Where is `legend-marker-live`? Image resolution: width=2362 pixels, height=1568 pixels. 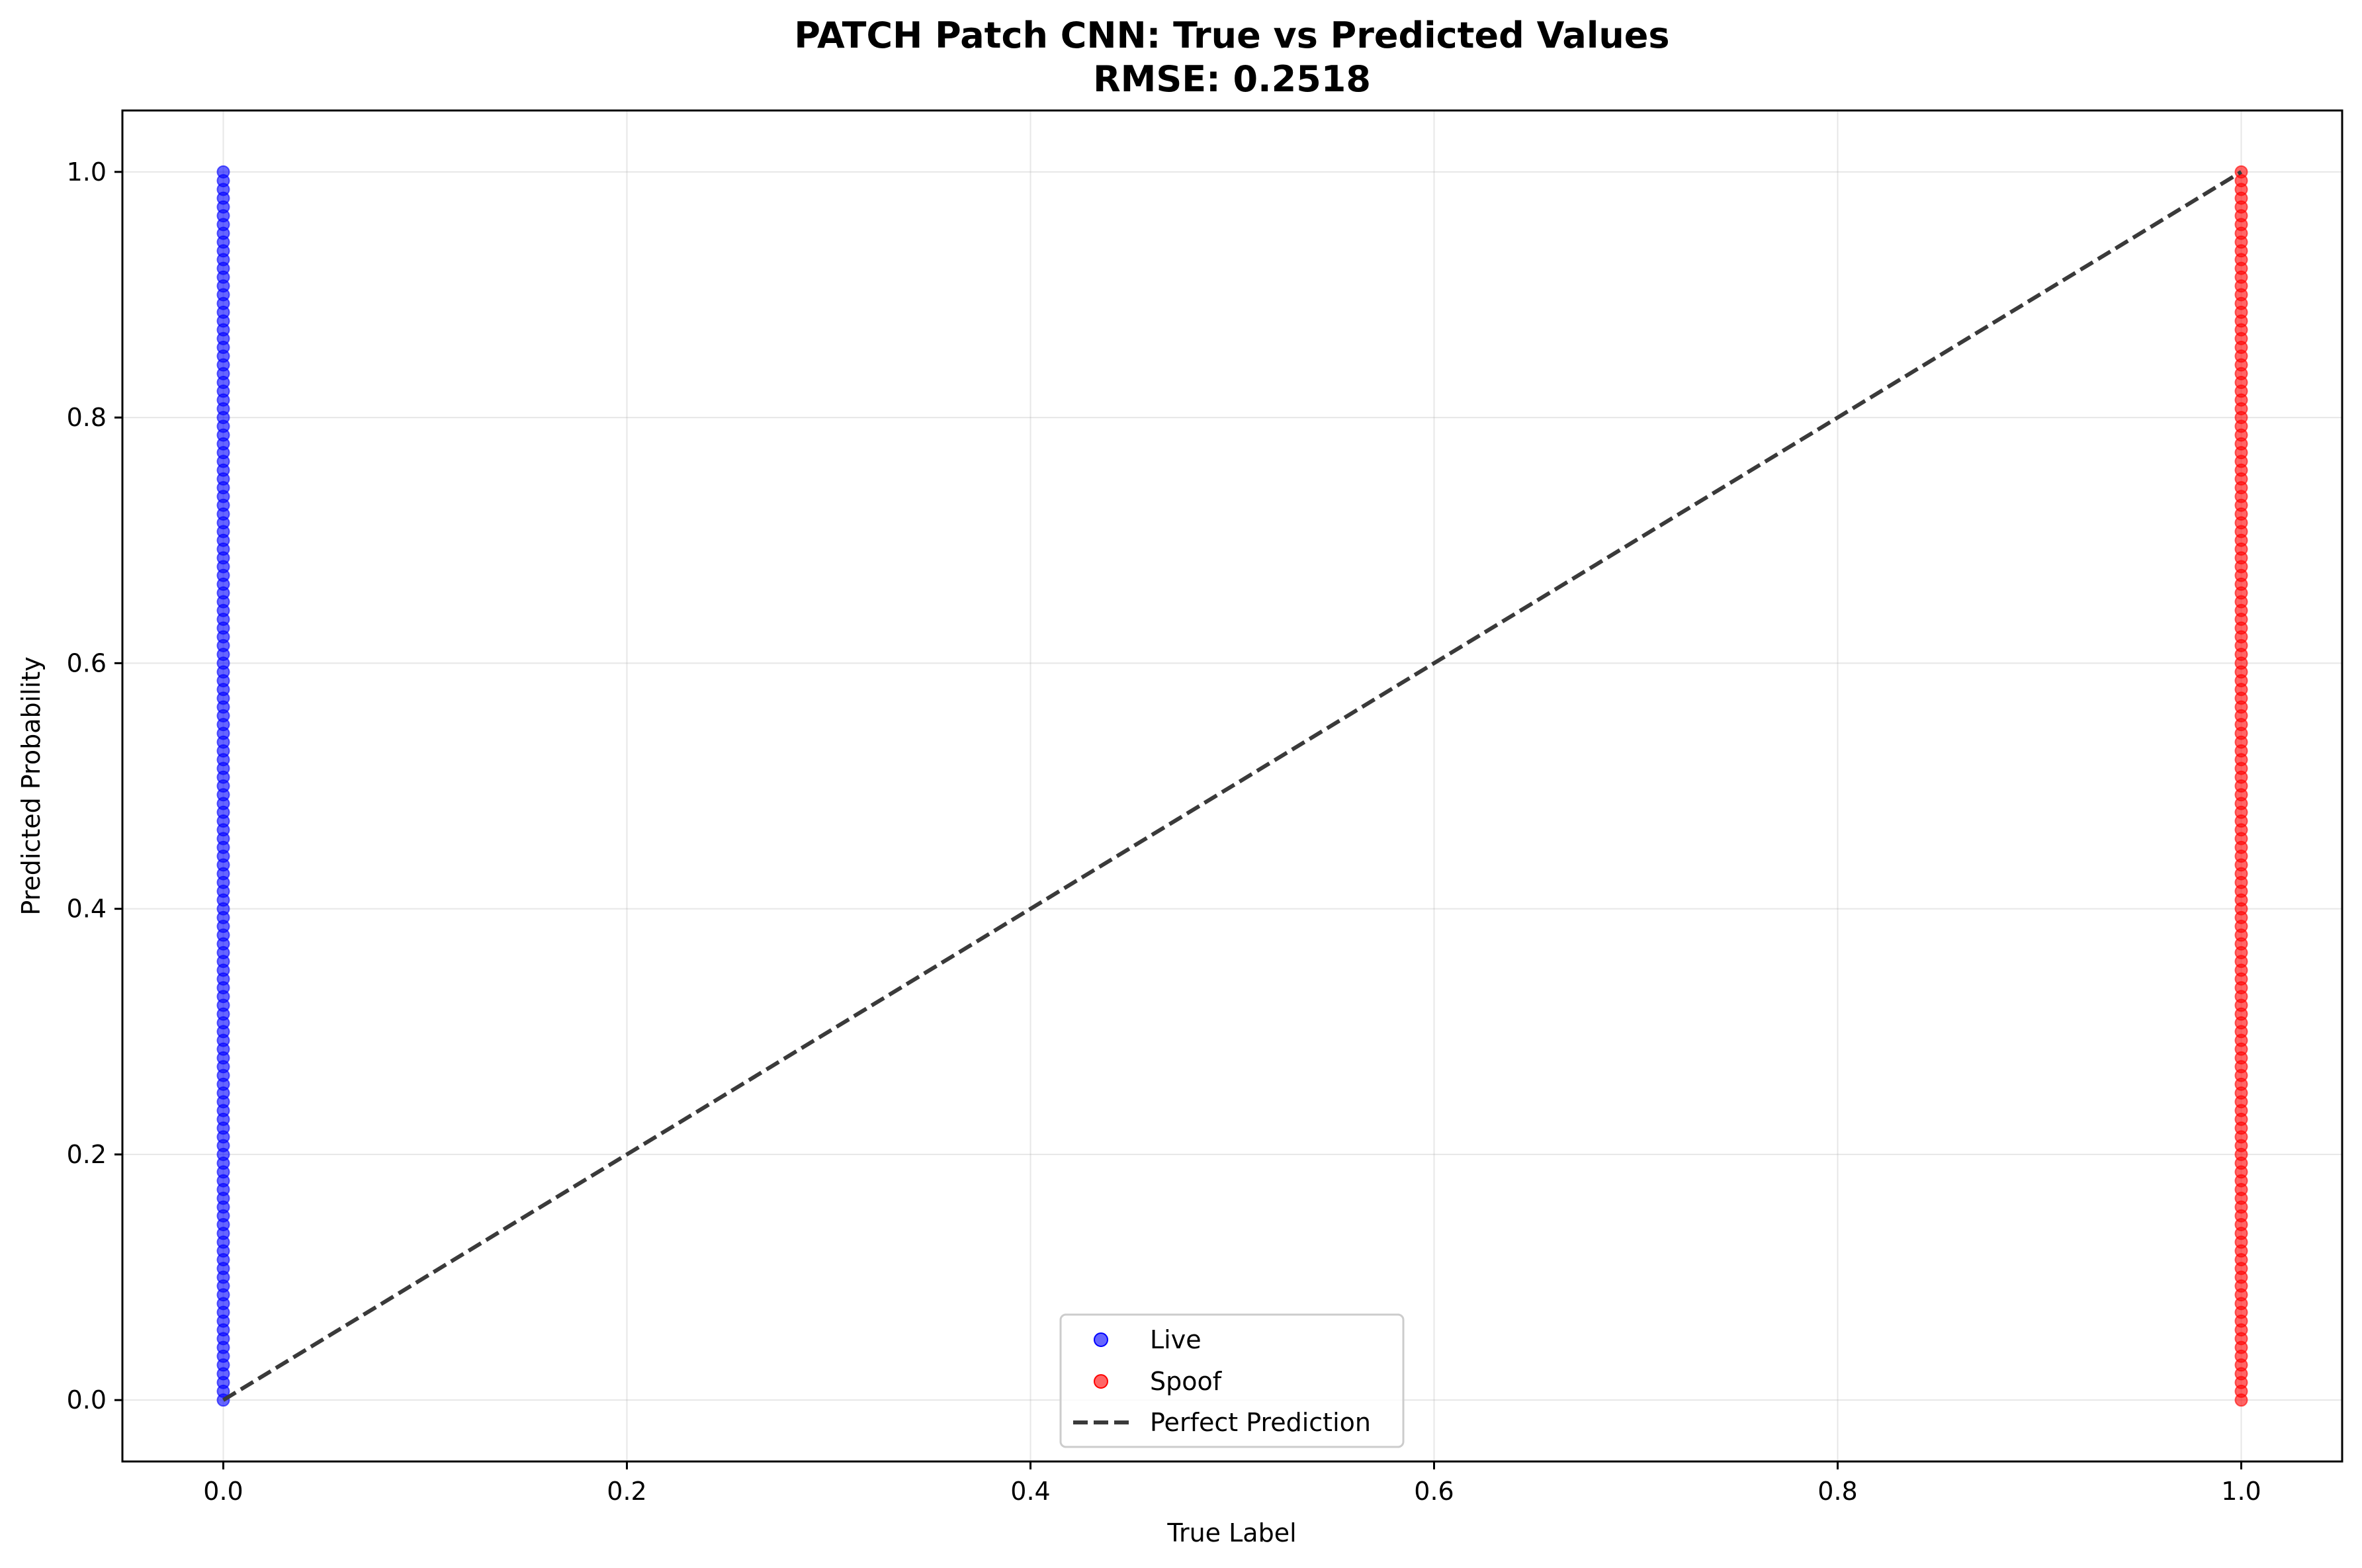 legend-marker-live is located at coordinates (1101, 1340).